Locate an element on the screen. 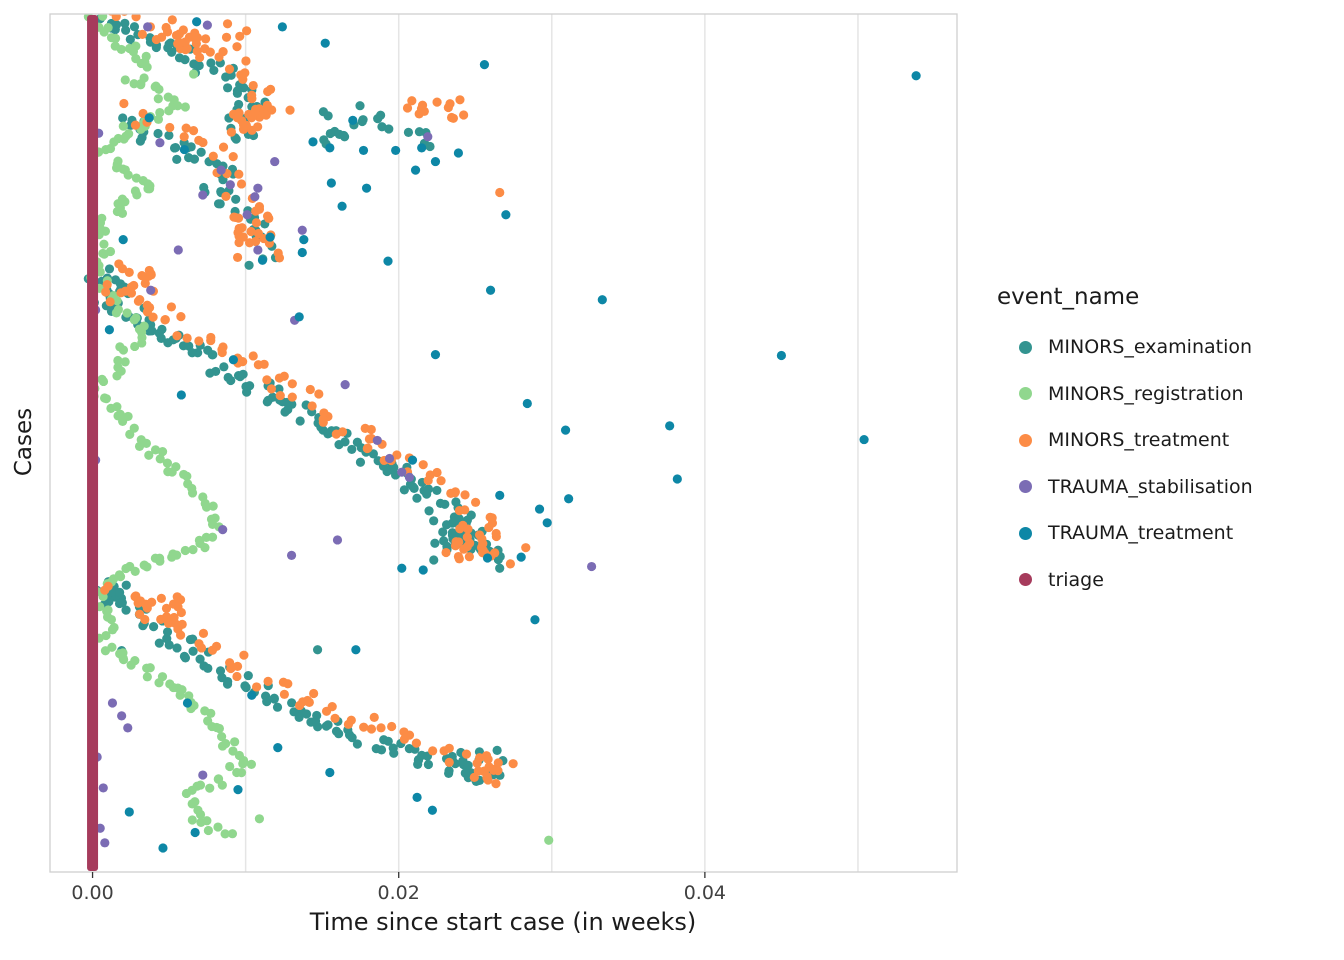 The height and width of the screenshot is (960, 1344). legend-row: TRAUMA_treatment is located at coordinates (1167, 533).